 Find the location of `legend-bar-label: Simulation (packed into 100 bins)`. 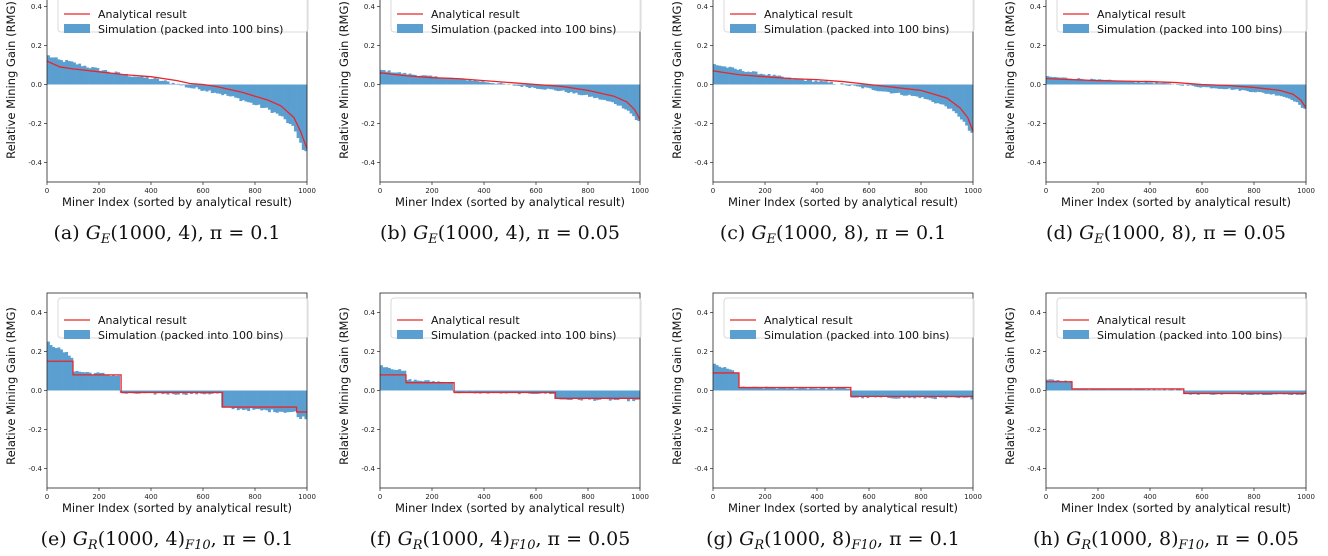

legend-bar-label: Simulation (packed into 100 bins) is located at coordinates (190, 335).